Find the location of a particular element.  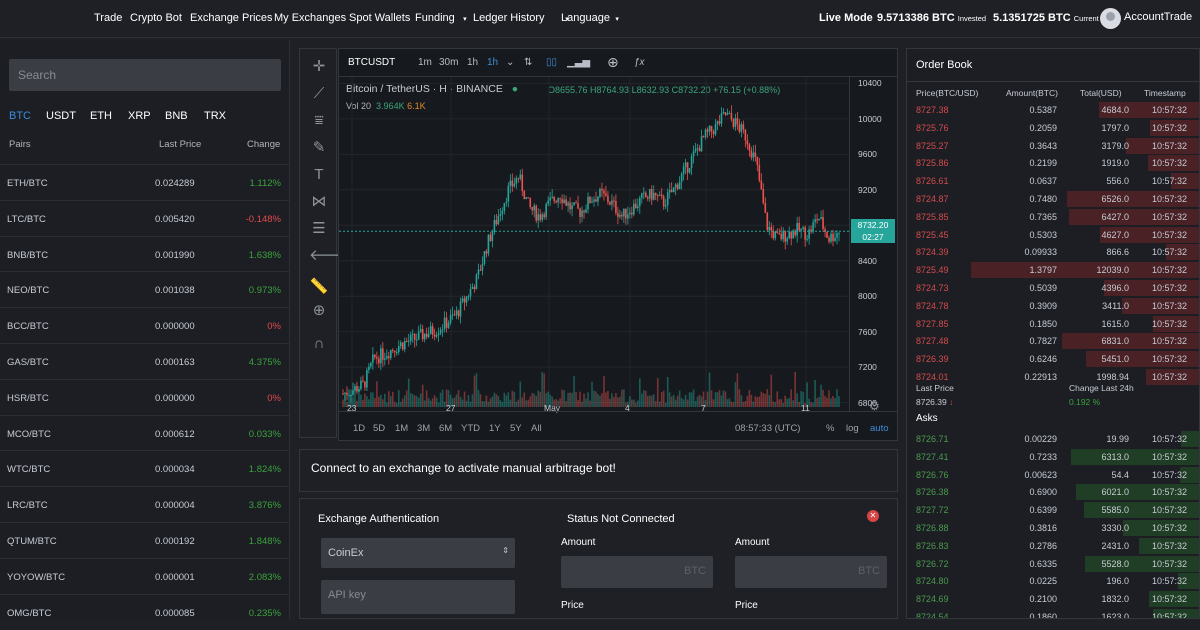

bid-row: 8724.01 0.22913 1998.94 10:57:32 is located at coordinates (1053, 377).